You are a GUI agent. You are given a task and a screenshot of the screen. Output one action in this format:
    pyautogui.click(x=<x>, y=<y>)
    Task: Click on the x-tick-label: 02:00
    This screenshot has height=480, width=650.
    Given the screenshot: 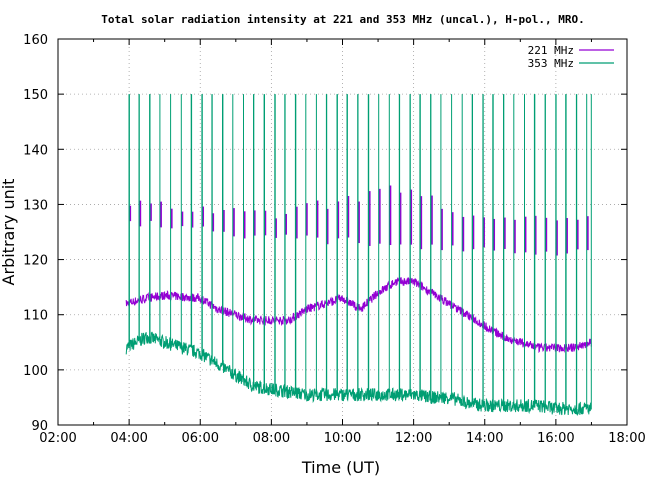 What is the action you would take?
    pyautogui.click(x=57, y=438)
    